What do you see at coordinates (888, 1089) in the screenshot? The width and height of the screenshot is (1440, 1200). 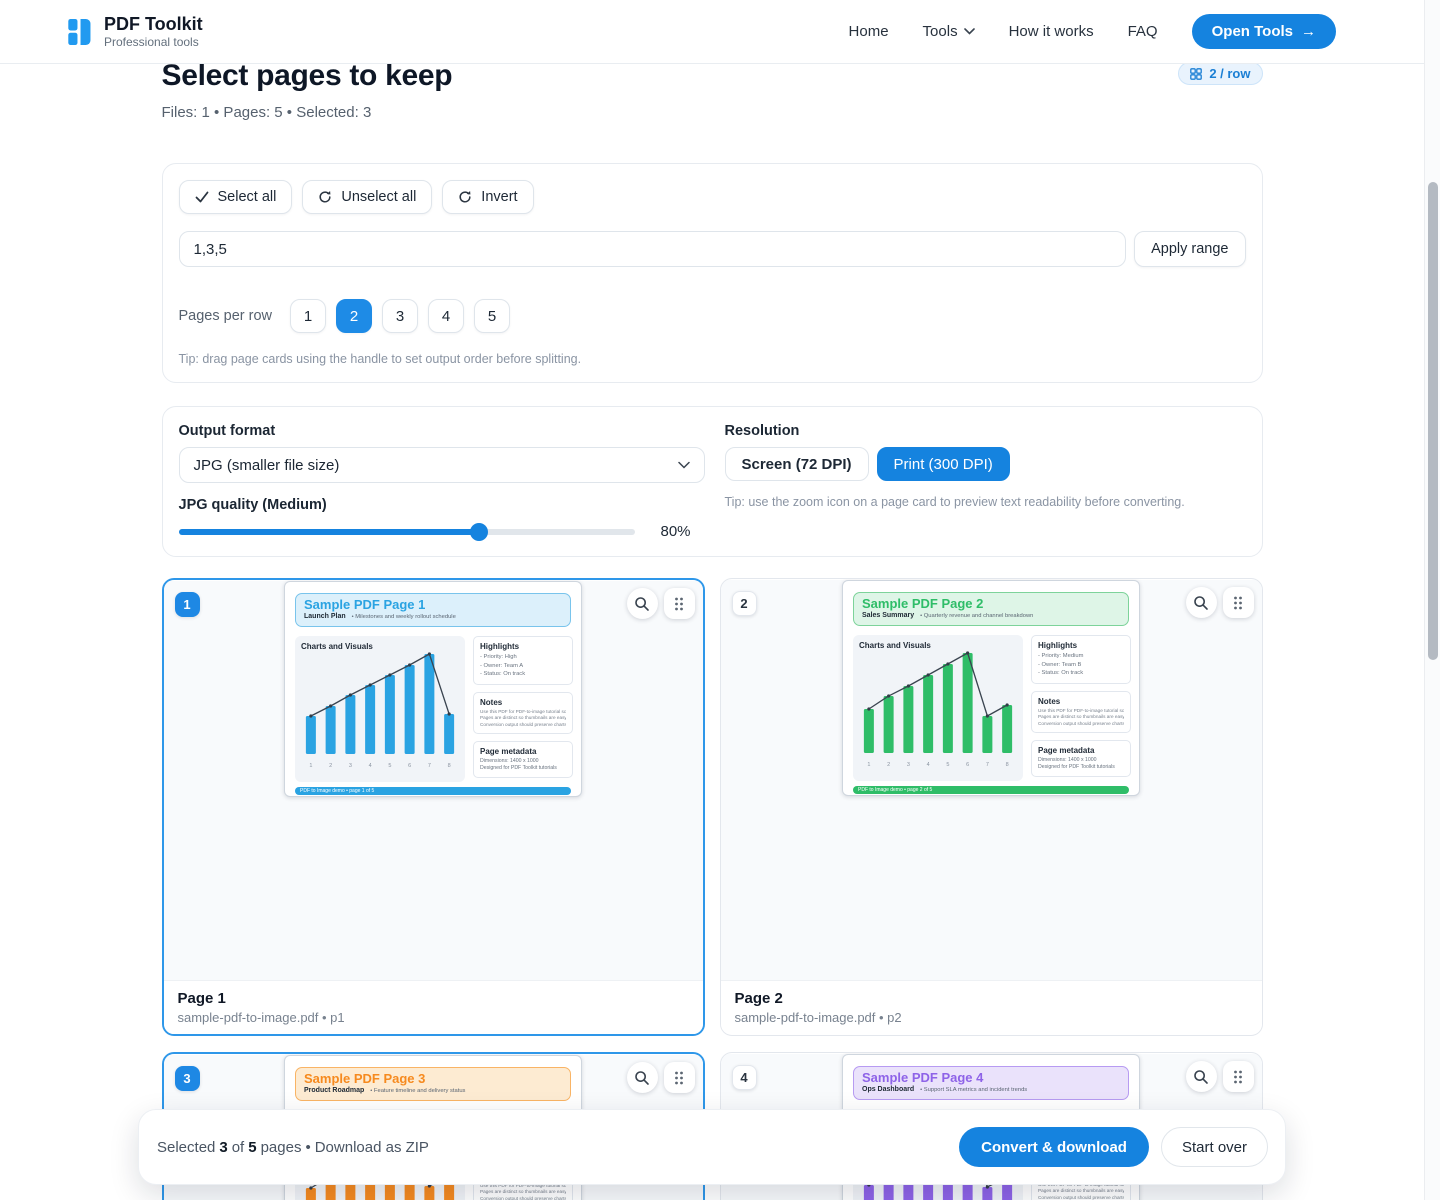 I see `preview-subtitle: Ops Dashboard` at bounding box center [888, 1089].